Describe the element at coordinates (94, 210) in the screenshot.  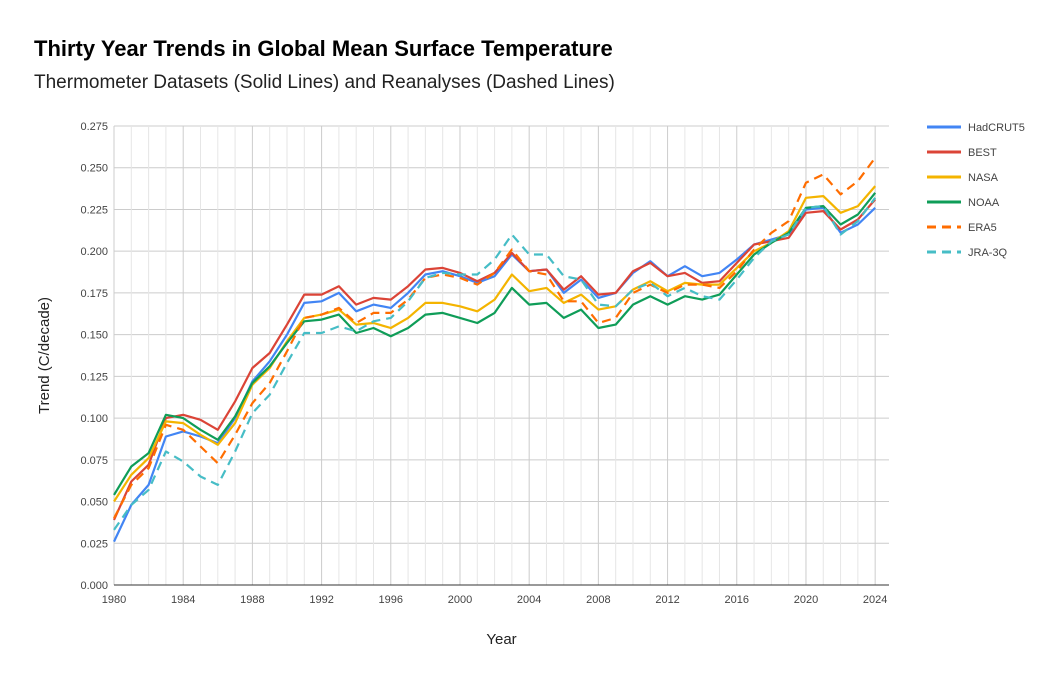
I see `y-tick-label: 0.225` at that location.